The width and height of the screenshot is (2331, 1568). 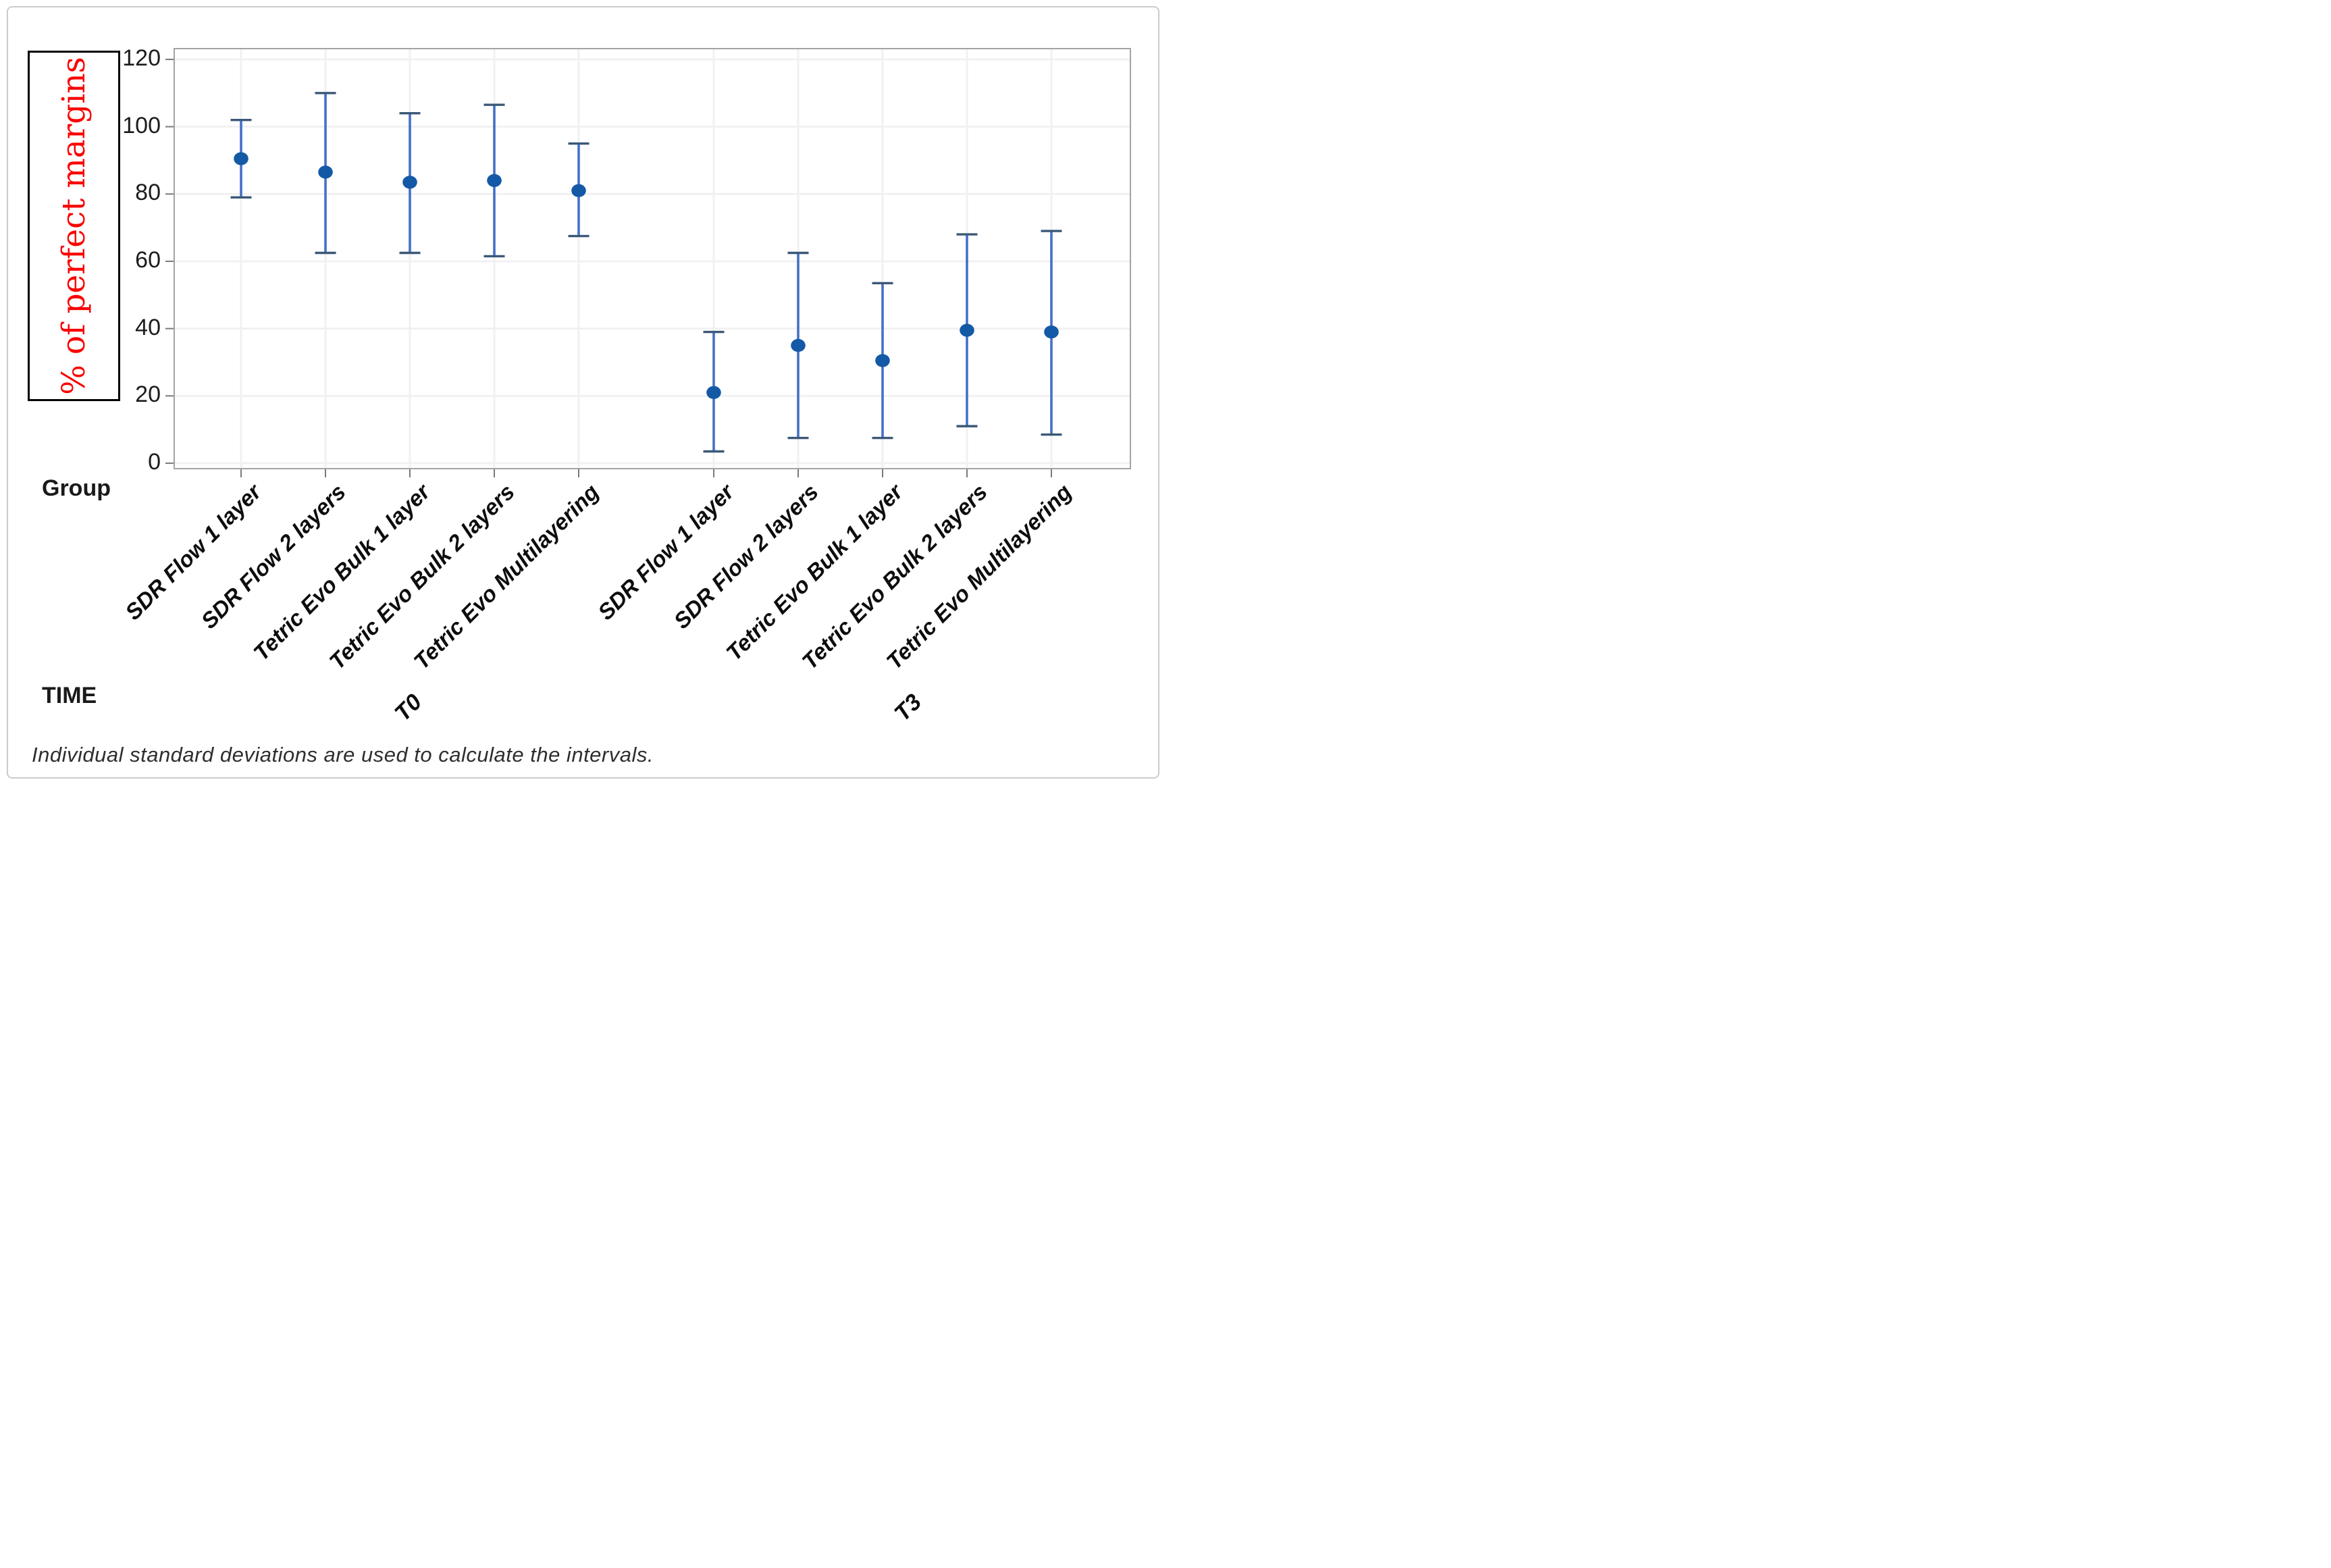 I want to click on y-axis-title: % of perfect margins, so click(x=74, y=226).